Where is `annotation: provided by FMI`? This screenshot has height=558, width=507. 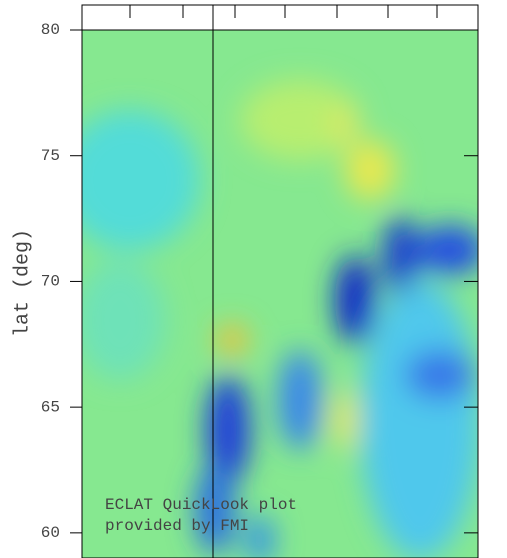
annotation: provided by FMI is located at coordinates (177, 526).